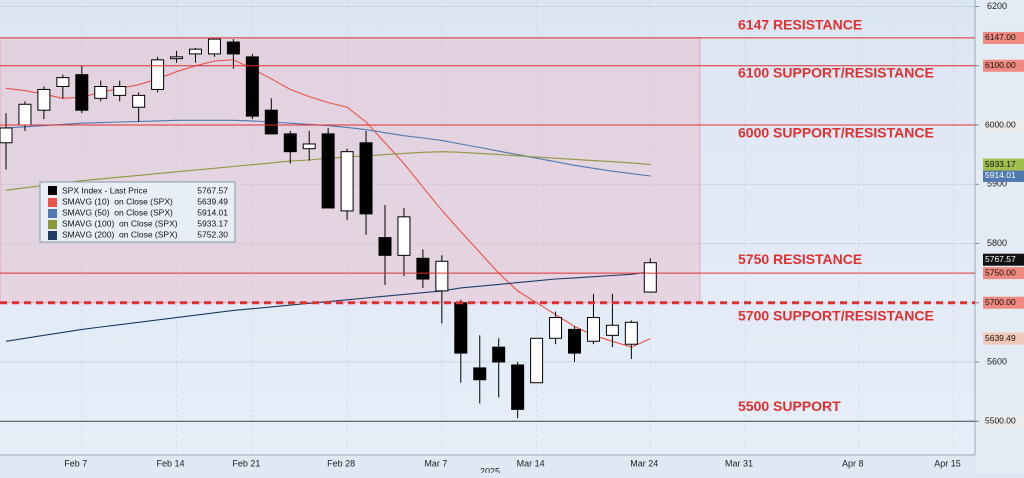  What do you see at coordinates (212, 234) in the screenshot?
I see `legend-value: 5752.30` at bounding box center [212, 234].